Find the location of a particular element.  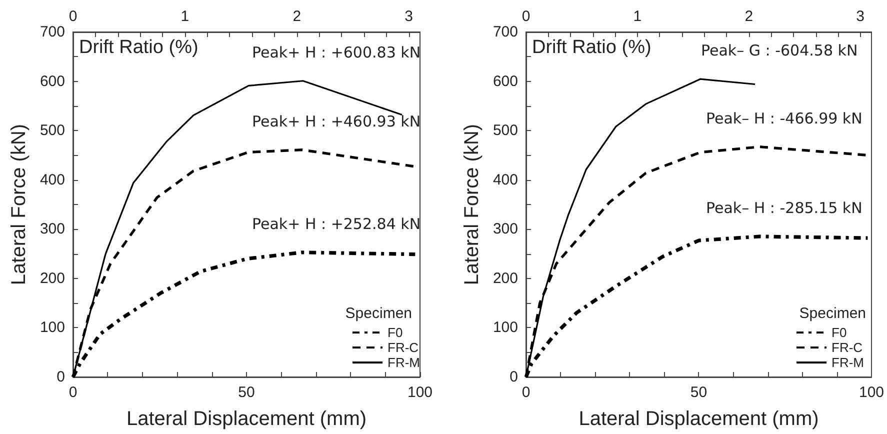

annotation: Peak+ H : +460.93 kN is located at coordinates (336, 121).